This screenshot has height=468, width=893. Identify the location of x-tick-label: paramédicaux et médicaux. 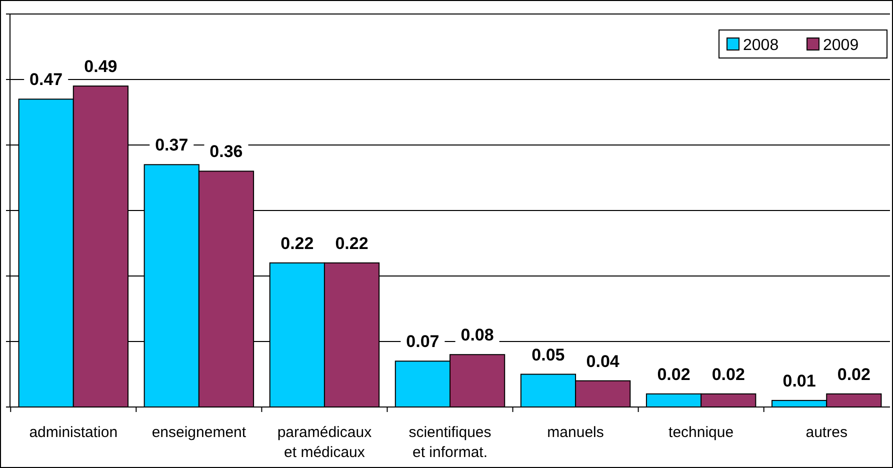
(324, 442).